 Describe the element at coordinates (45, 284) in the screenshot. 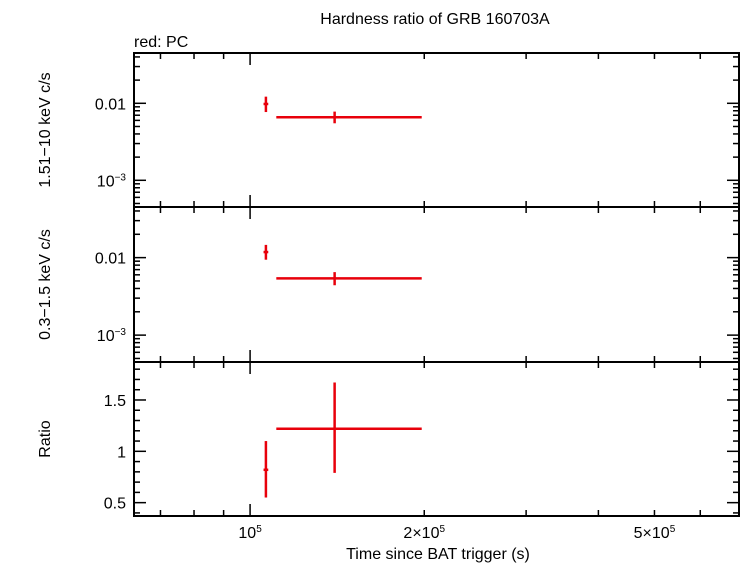

I see `y-axis-label: 0.3−1.5 keV c/s` at that location.